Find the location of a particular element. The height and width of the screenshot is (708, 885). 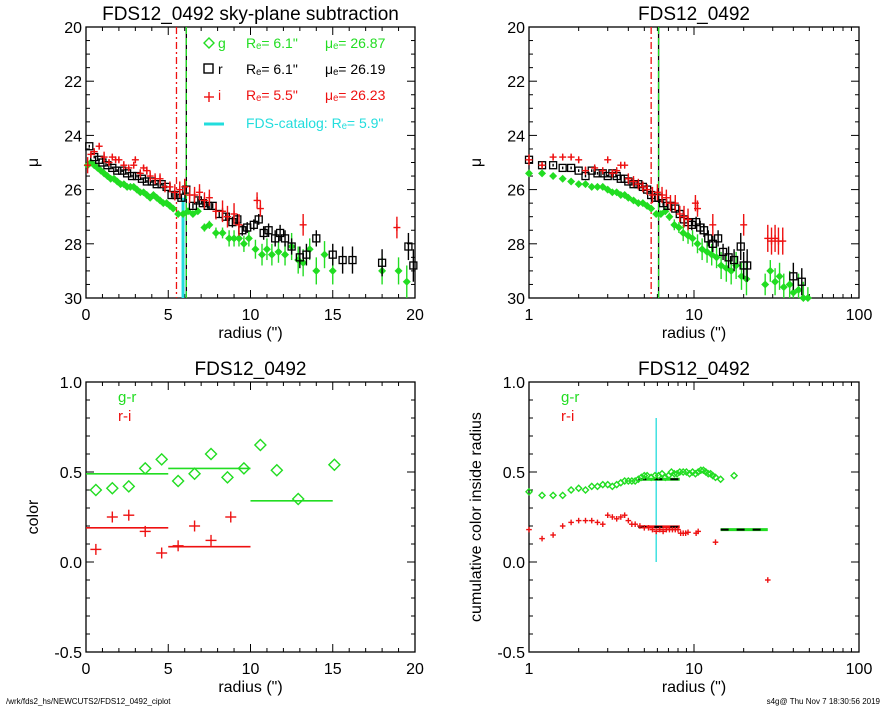

legend-entry-g: g Rₑ= 6.1" μₑ= 26.87 is located at coordinates (294, 43).